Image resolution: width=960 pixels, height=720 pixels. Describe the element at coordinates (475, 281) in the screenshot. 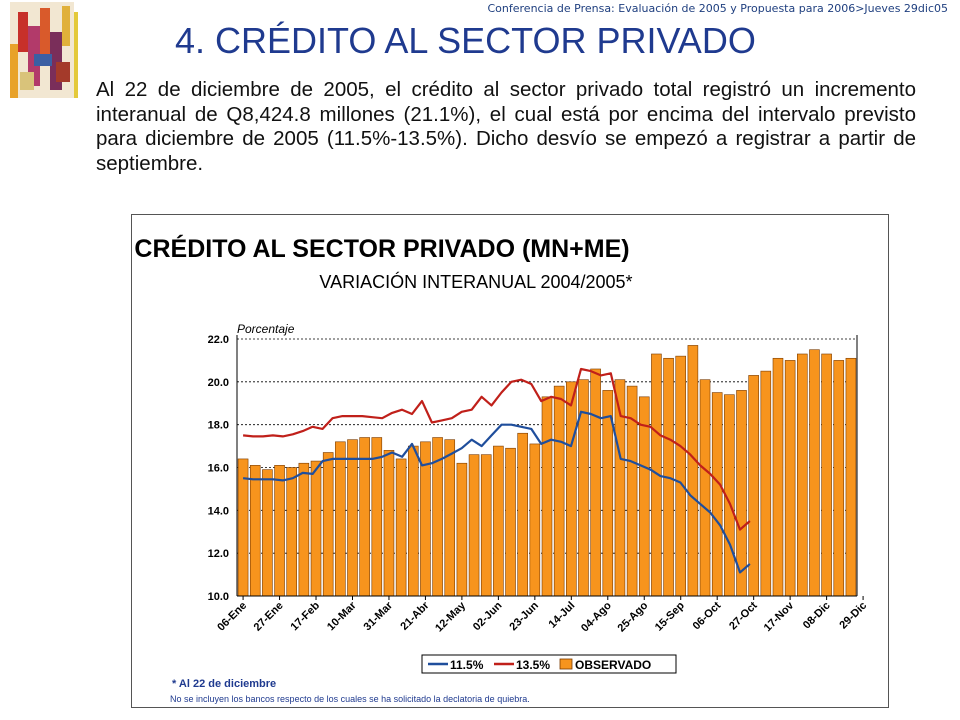

I see `chart-subtitle: VARIACIÓN INTERANUAL 2004/2005*` at that location.